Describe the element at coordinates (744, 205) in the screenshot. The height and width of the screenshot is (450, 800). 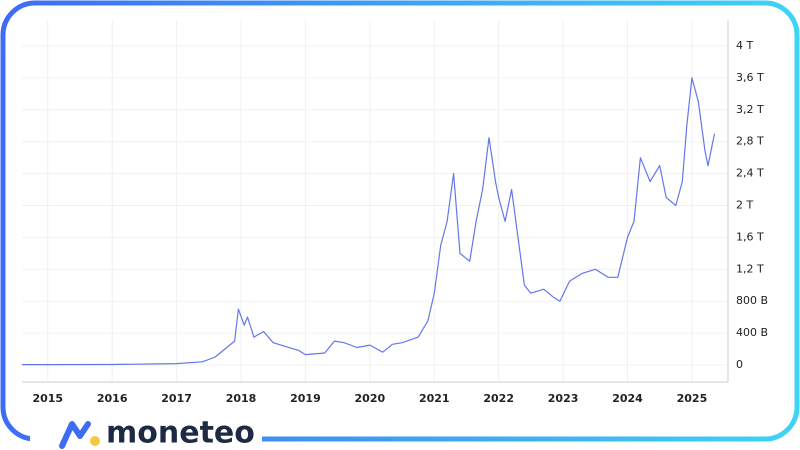
I see `y-tick-label: 2 T` at that location.